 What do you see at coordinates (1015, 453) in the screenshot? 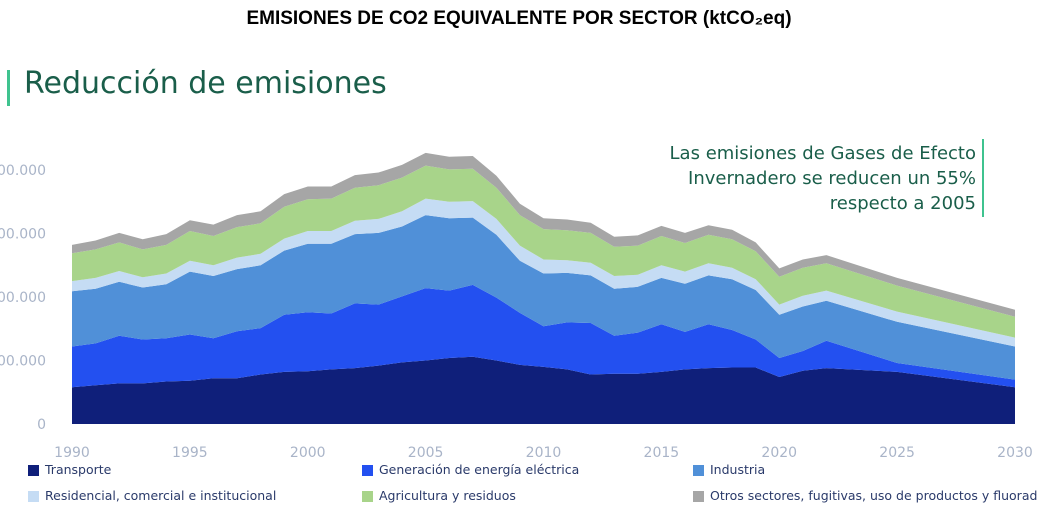
I see `x-tick-label: 2030` at bounding box center [1015, 453].